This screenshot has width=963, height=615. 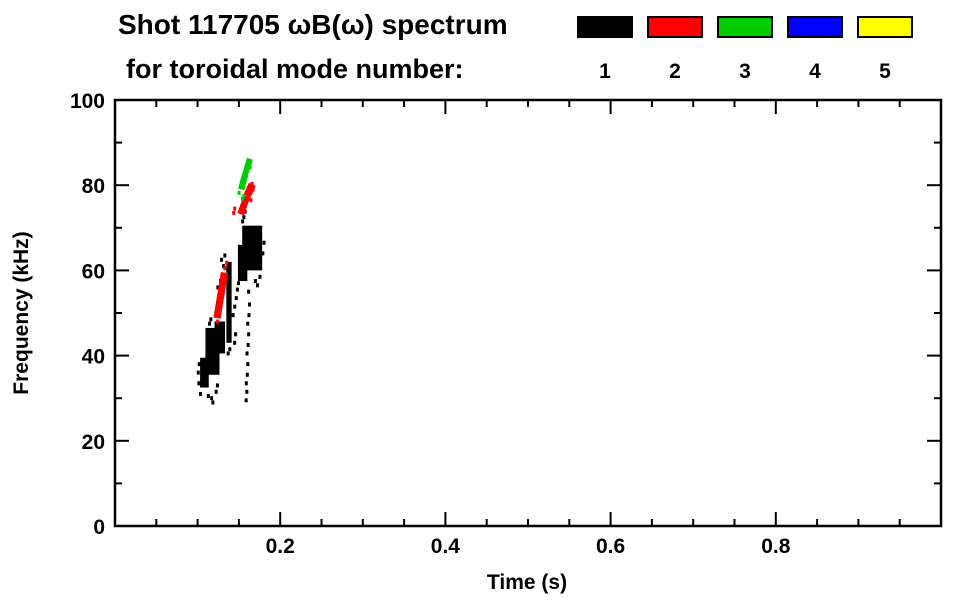 I want to click on legend-label-mode-3: 3, so click(x=745, y=71).